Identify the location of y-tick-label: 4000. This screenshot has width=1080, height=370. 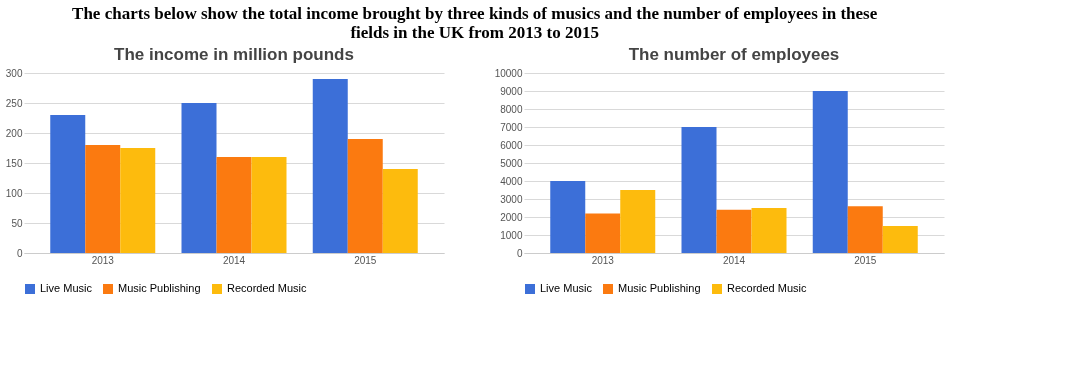
(511, 181).